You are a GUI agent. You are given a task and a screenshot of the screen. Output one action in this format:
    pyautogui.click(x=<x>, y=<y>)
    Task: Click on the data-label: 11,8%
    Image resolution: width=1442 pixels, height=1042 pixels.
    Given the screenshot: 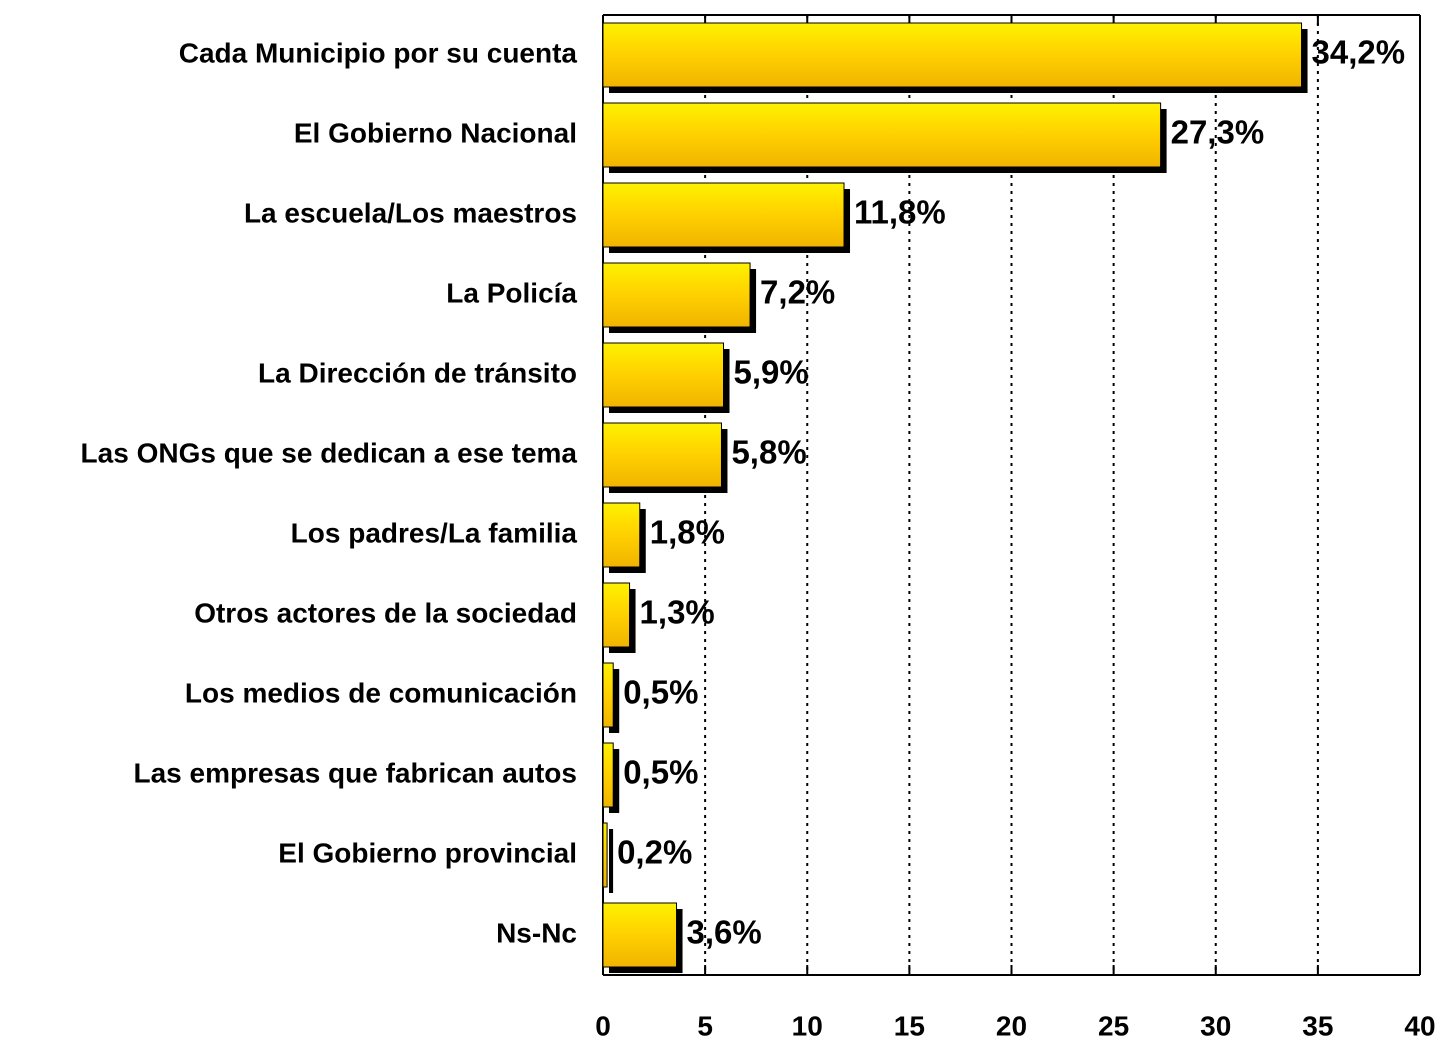 What is the action you would take?
    pyautogui.click(x=900, y=212)
    